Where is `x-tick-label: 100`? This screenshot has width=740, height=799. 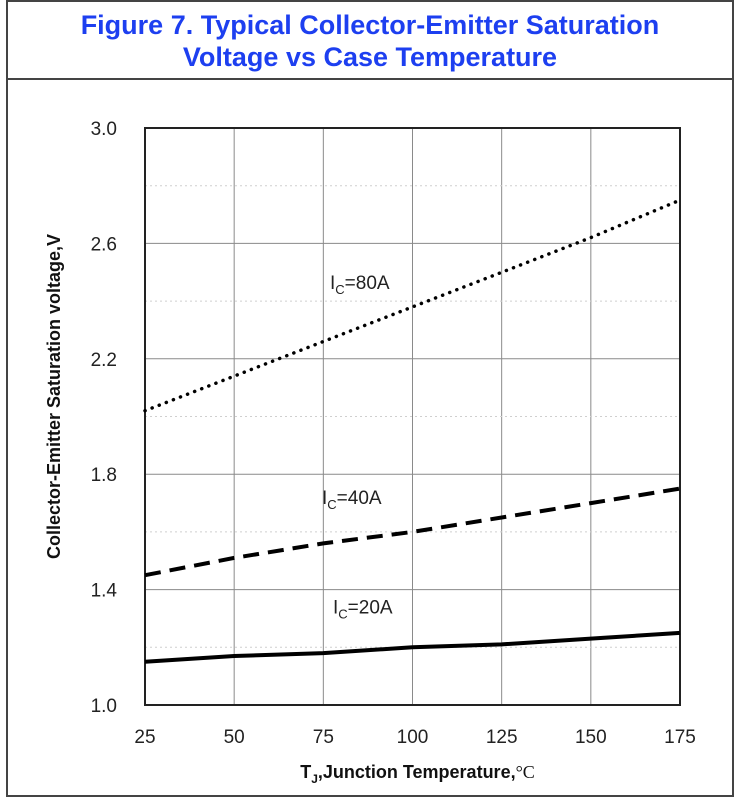
x-tick-label: 100 is located at coordinates (413, 737).